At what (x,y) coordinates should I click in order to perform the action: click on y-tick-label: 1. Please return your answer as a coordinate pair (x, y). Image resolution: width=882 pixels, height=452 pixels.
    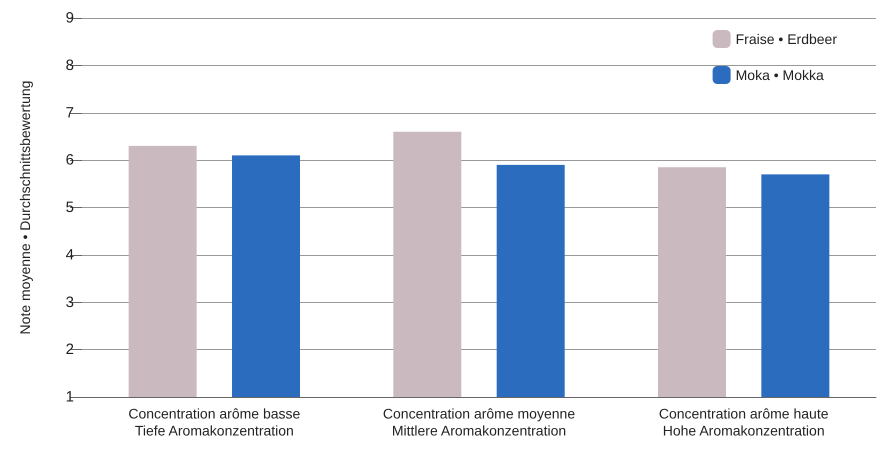
    Looking at the image, I should click on (70, 397).